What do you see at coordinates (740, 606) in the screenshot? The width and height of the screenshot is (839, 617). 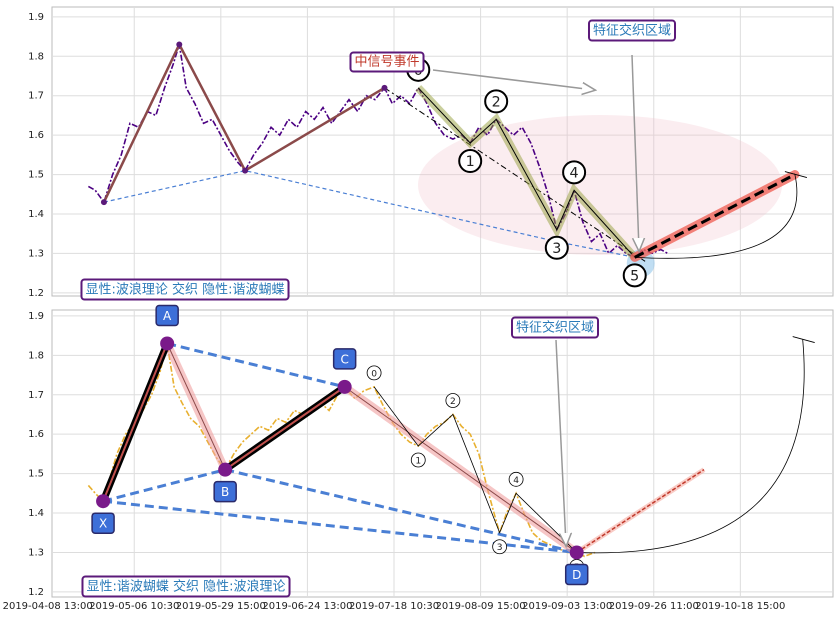 I see `x-tick-label: 2019-10-18 15:00` at bounding box center [740, 606].